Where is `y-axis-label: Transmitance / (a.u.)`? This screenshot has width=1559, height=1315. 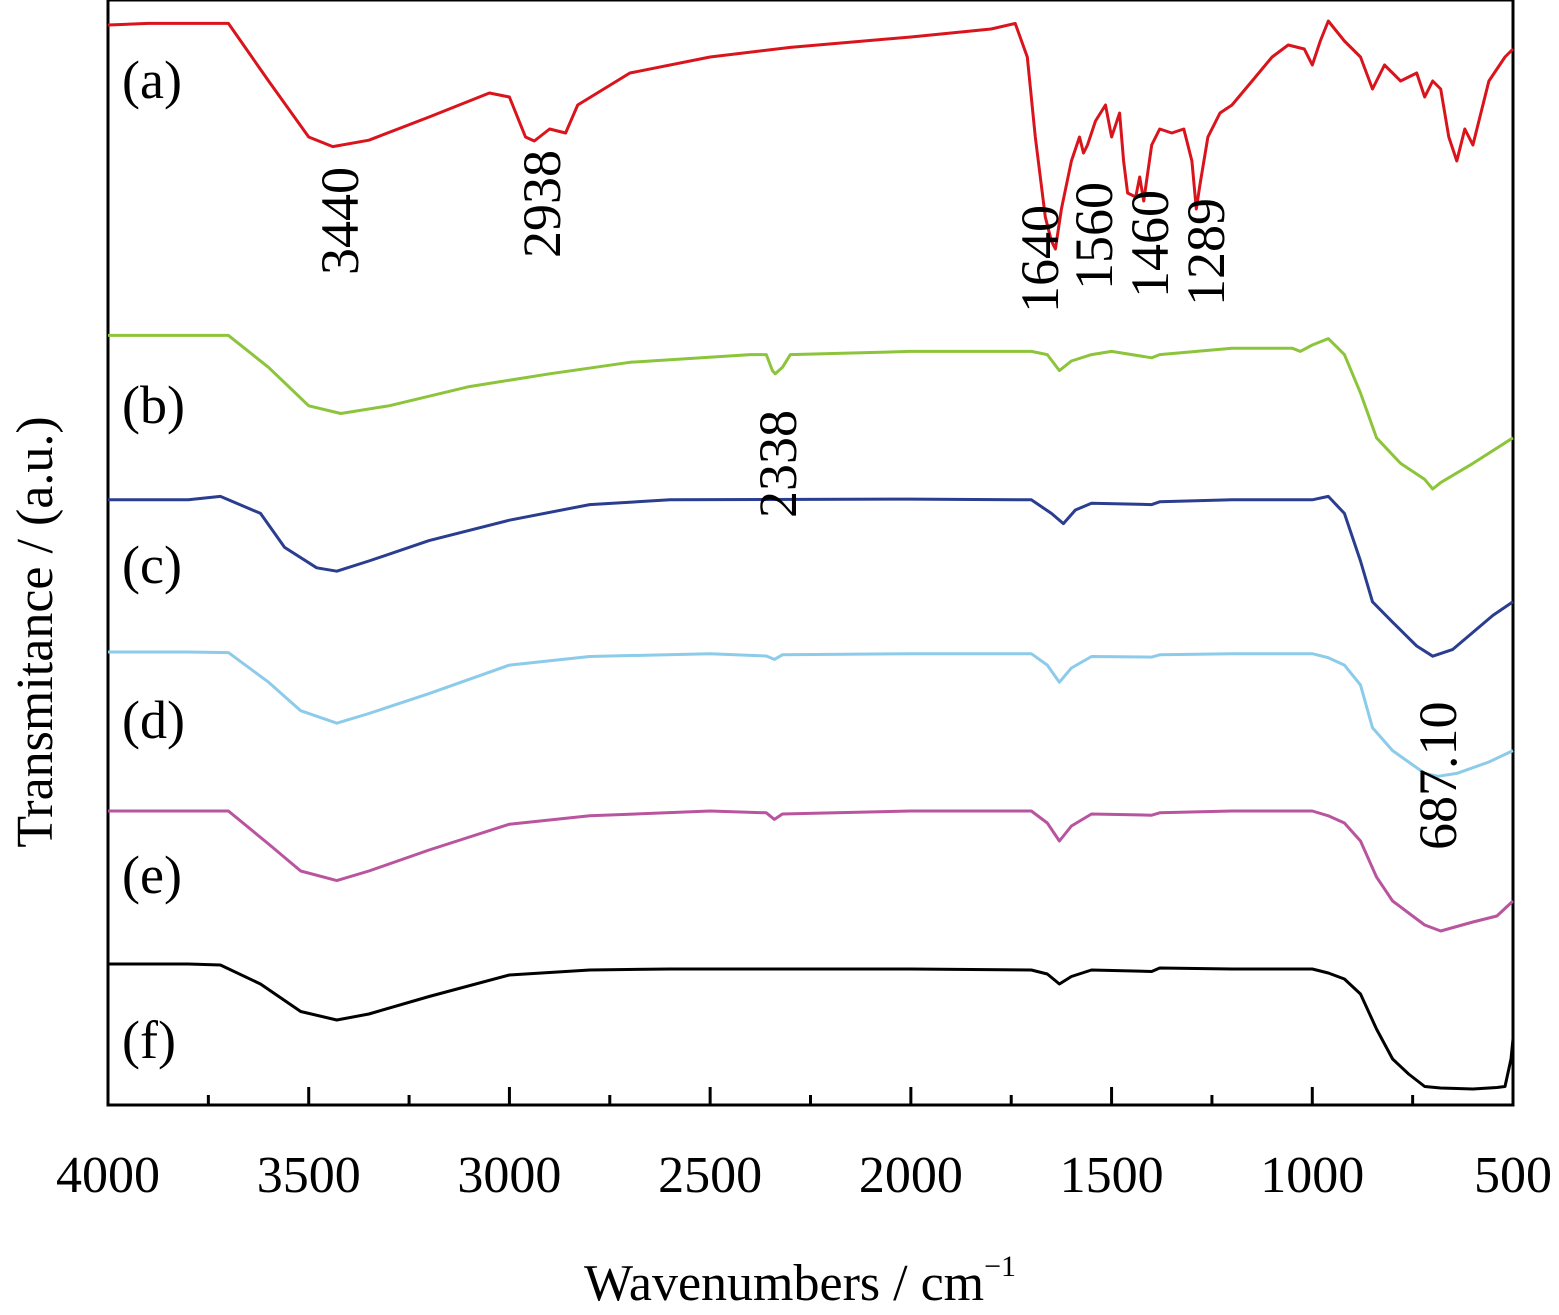
y-axis-label: Transmitance / (a.u.) is located at coordinates (35, 631).